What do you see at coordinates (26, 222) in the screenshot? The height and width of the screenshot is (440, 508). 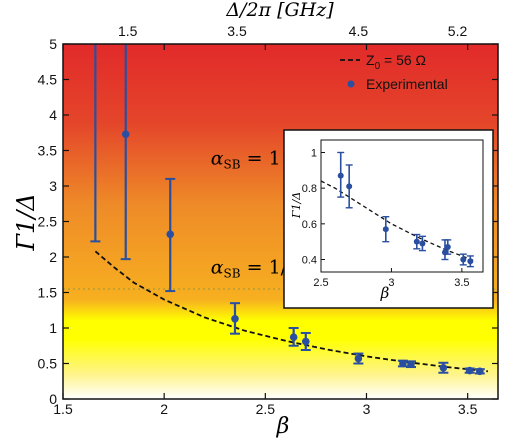 I see `y-axis-label: Γ1/Δ` at bounding box center [26, 222].